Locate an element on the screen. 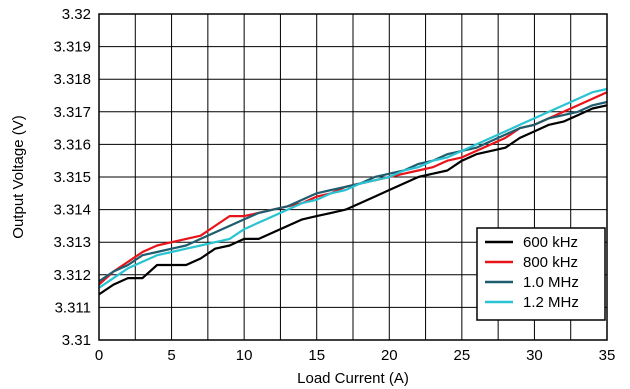 This screenshot has width=630, height=389. legend-label: 1.0 MHz is located at coordinates (551, 282).